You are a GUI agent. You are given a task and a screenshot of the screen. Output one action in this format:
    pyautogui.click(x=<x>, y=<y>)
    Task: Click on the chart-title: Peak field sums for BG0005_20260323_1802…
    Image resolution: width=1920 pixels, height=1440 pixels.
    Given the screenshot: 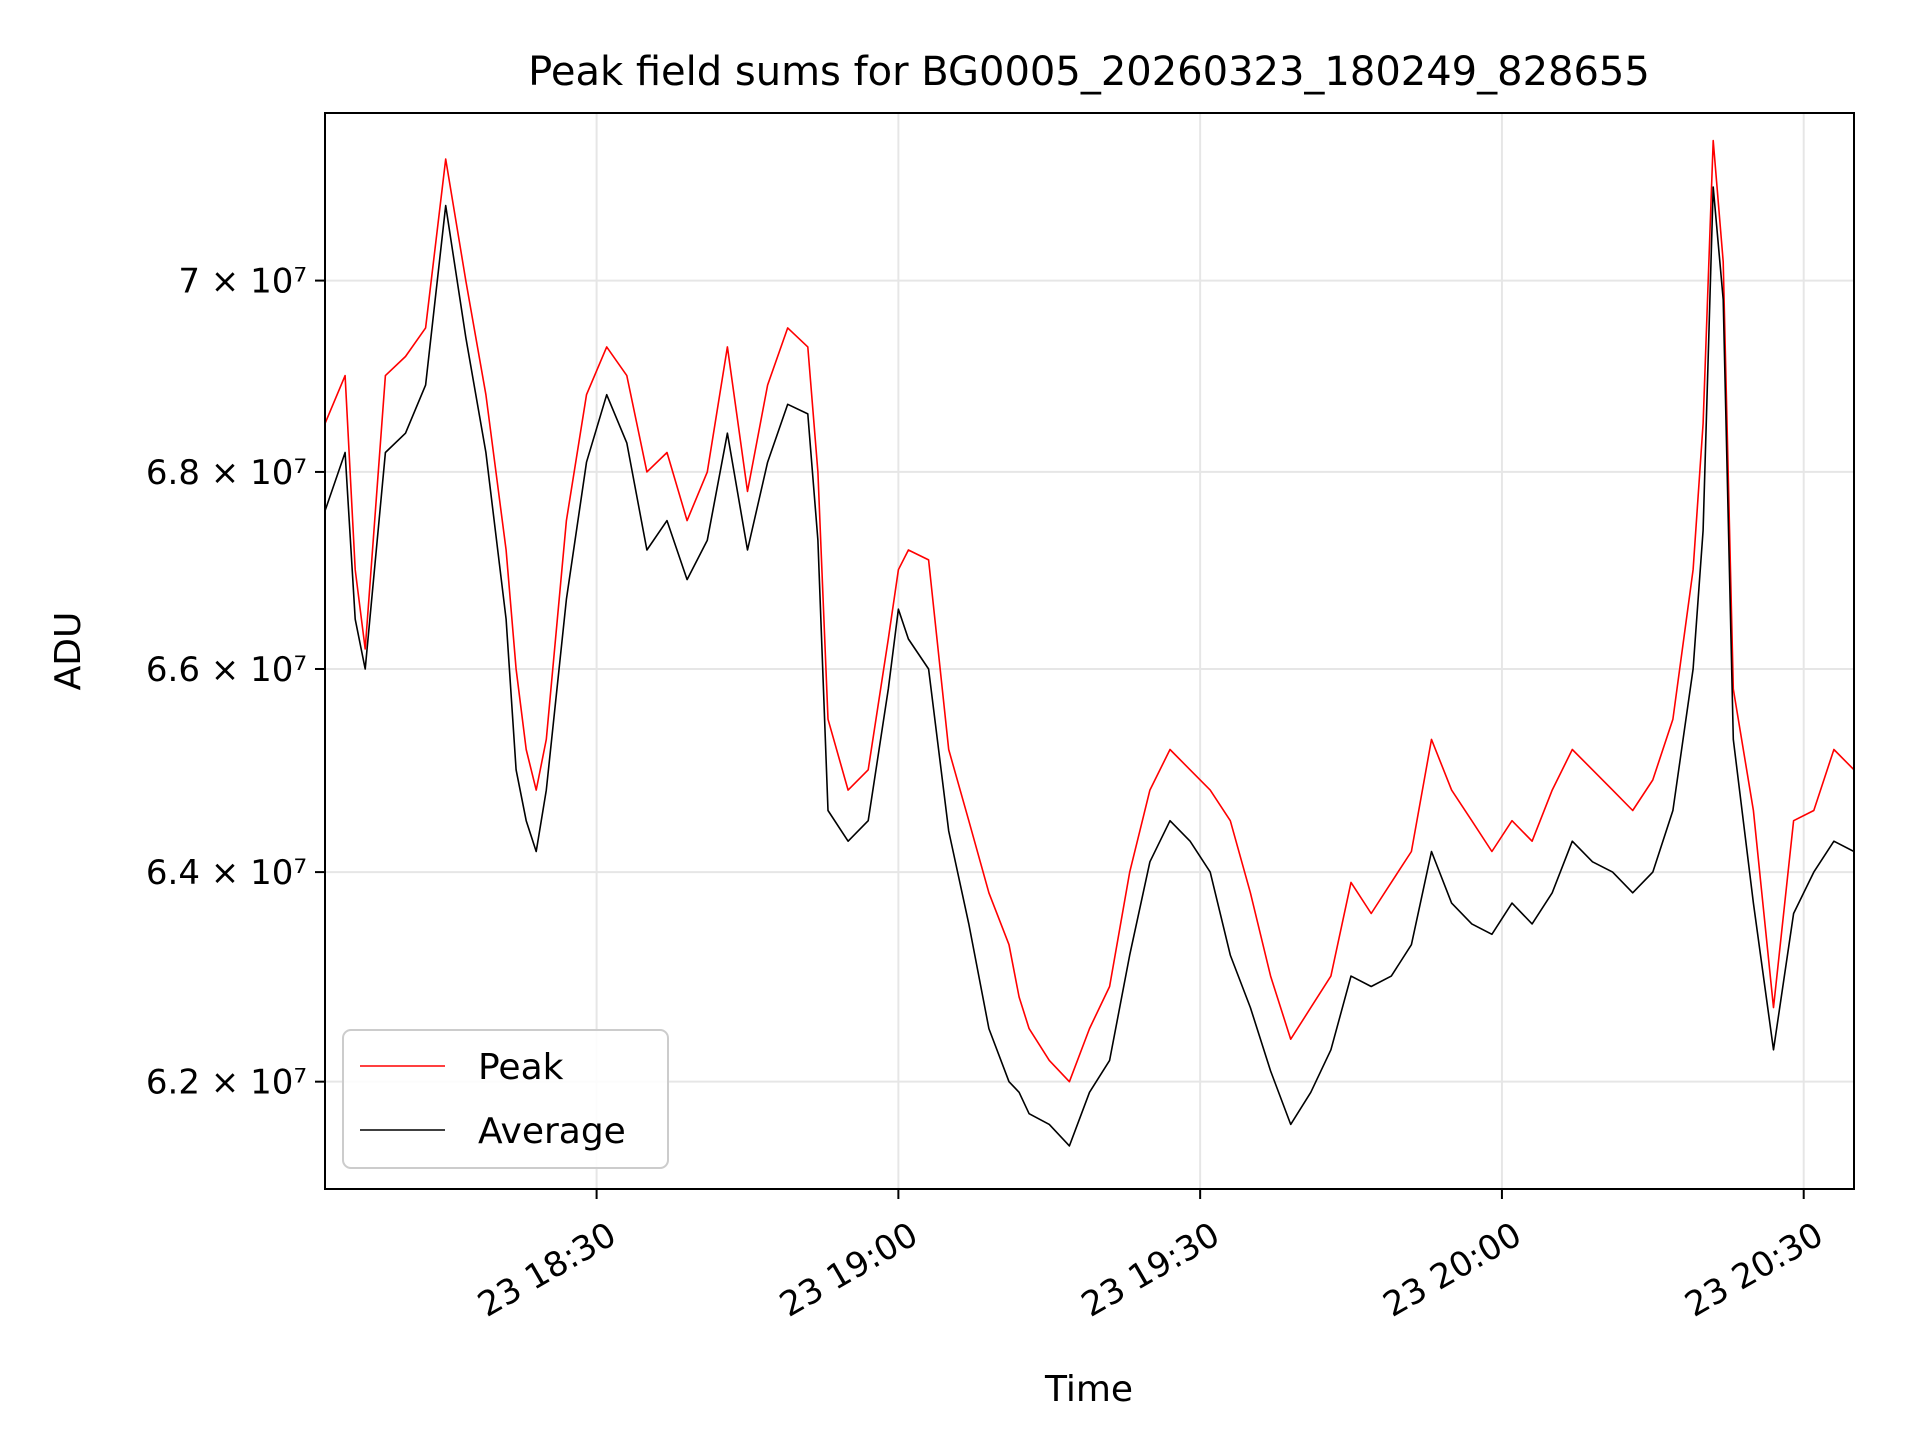 What is the action you would take?
    pyautogui.click(x=1089, y=72)
    